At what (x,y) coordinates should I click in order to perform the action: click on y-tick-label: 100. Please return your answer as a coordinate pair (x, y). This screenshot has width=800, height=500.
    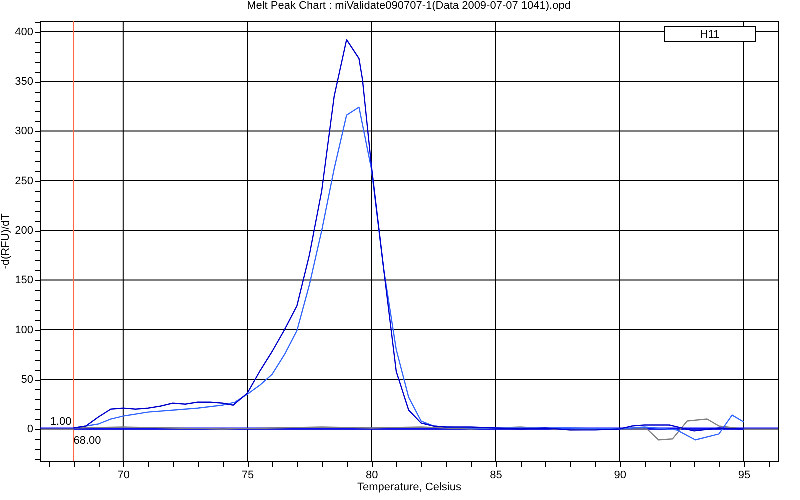
    Looking at the image, I should click on (24, 330).